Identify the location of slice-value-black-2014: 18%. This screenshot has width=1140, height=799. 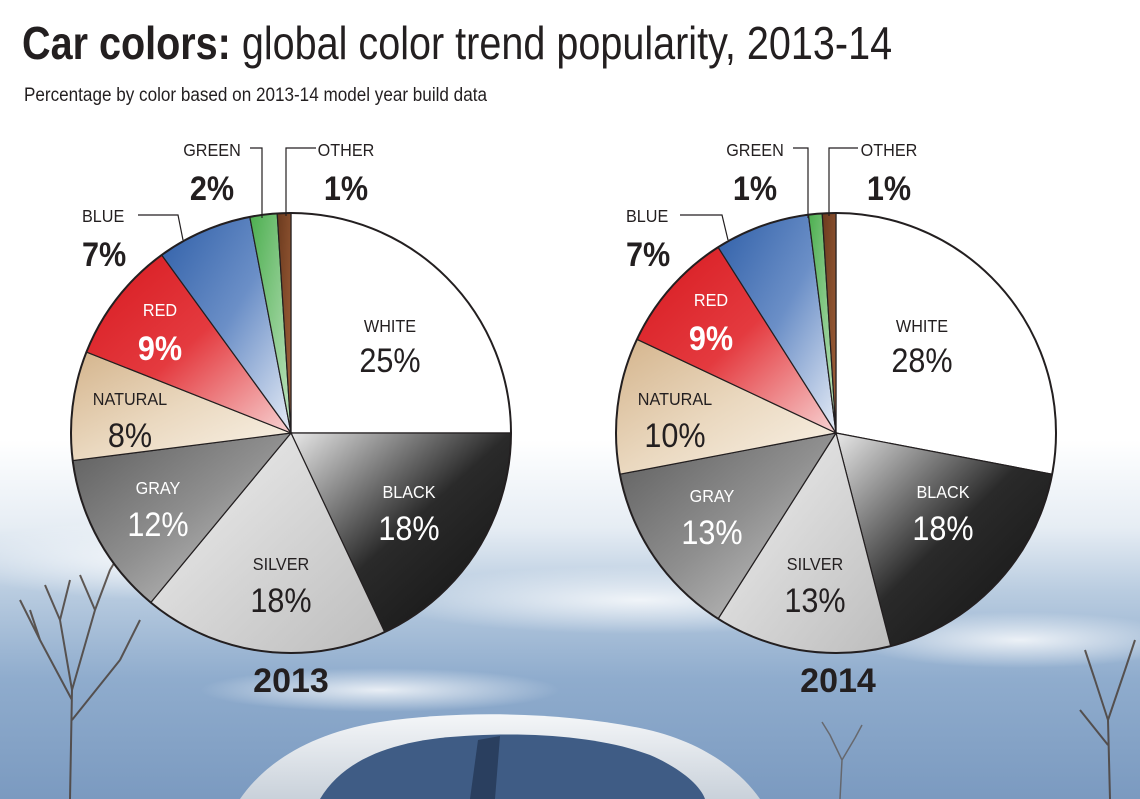
(942, 529).